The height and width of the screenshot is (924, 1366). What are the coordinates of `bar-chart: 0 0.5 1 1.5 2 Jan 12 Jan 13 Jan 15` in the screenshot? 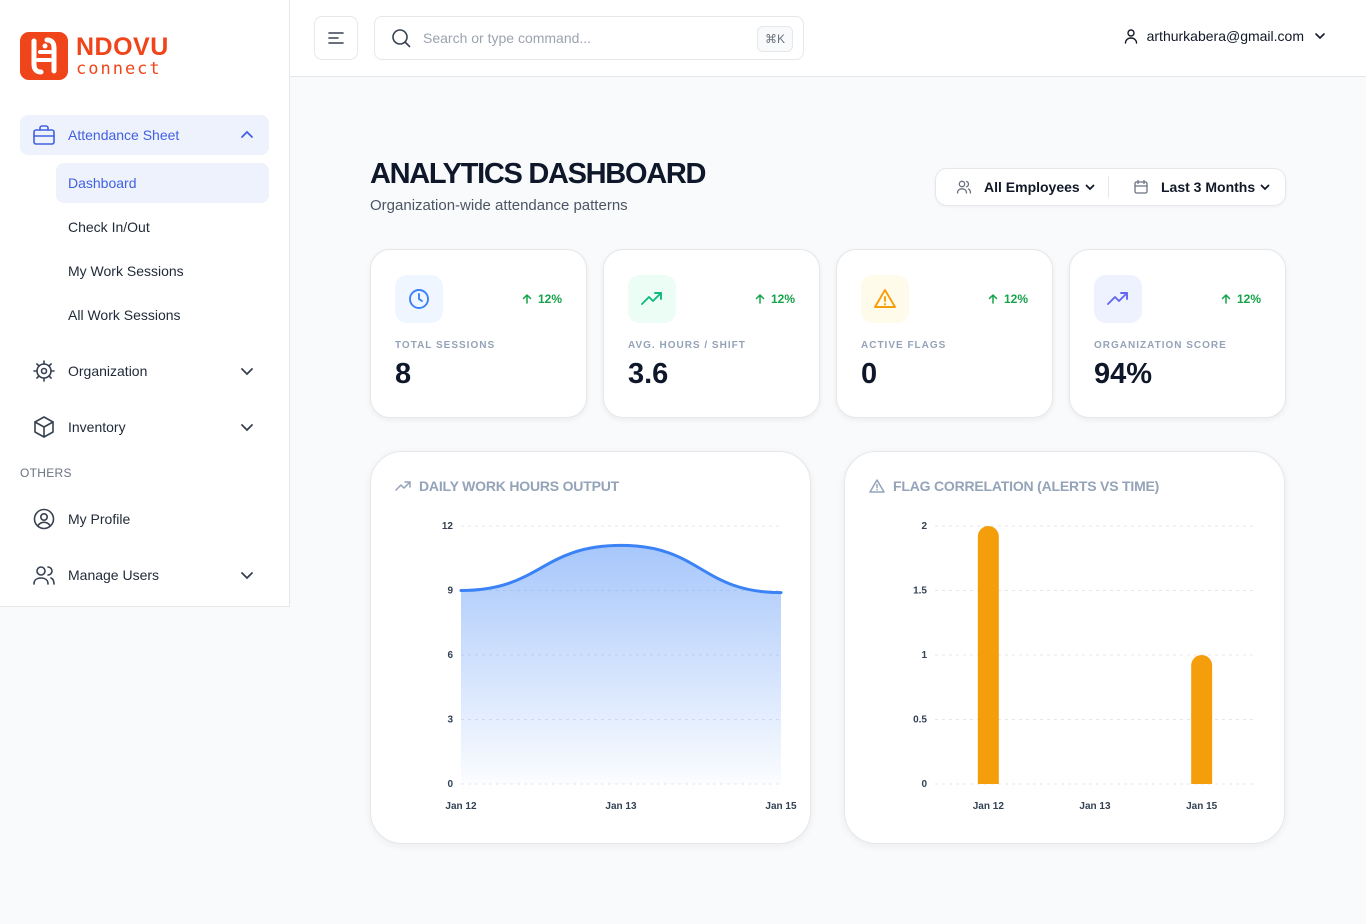 It's located at (1084, 666).